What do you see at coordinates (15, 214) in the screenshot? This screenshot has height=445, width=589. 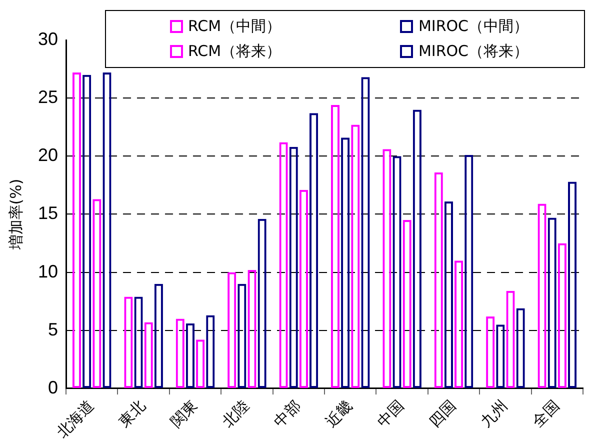 I see `y-axis-title: 増加率(%)` at bounding box center [15, 214].